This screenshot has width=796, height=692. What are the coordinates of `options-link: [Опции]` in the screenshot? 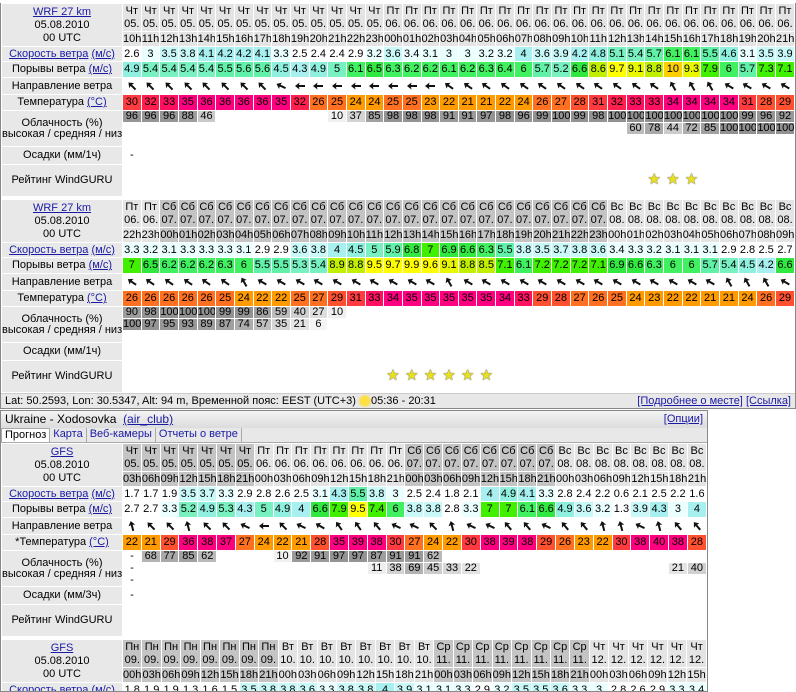 It's located at (683, 419).